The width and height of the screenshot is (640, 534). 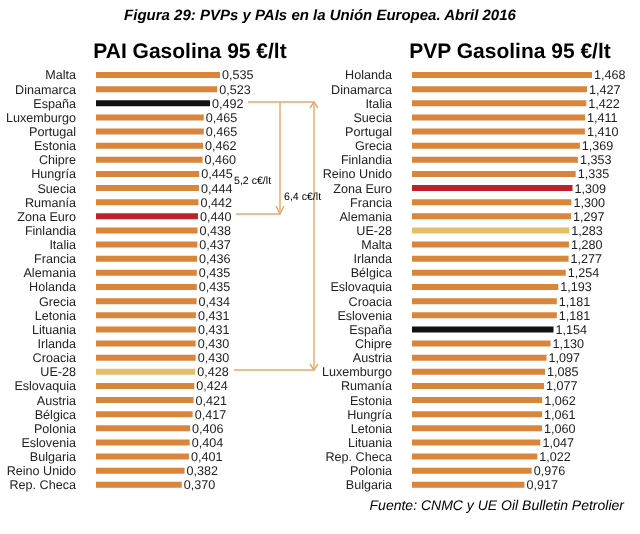 What do you see at coordinates (510, 54) in the screenshot?
I see `chart-title: PVP Gasolina 95 €/lt` at bounding box center [510, 54].